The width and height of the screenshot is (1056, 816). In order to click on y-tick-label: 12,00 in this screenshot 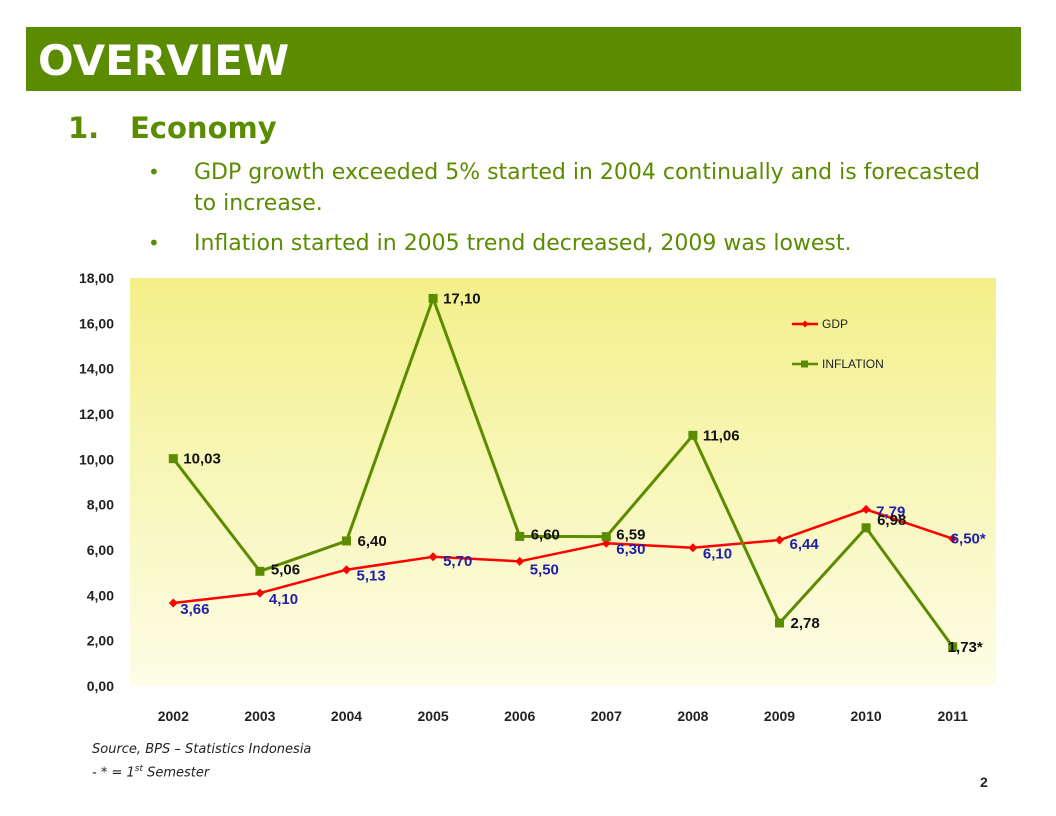, I will do `click(96, 414)`.